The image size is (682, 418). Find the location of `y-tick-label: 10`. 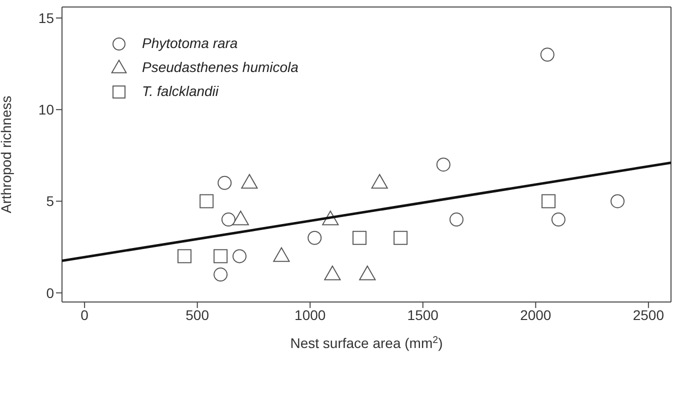

y-tick-label: 10 is located at coordinates (46, 110).